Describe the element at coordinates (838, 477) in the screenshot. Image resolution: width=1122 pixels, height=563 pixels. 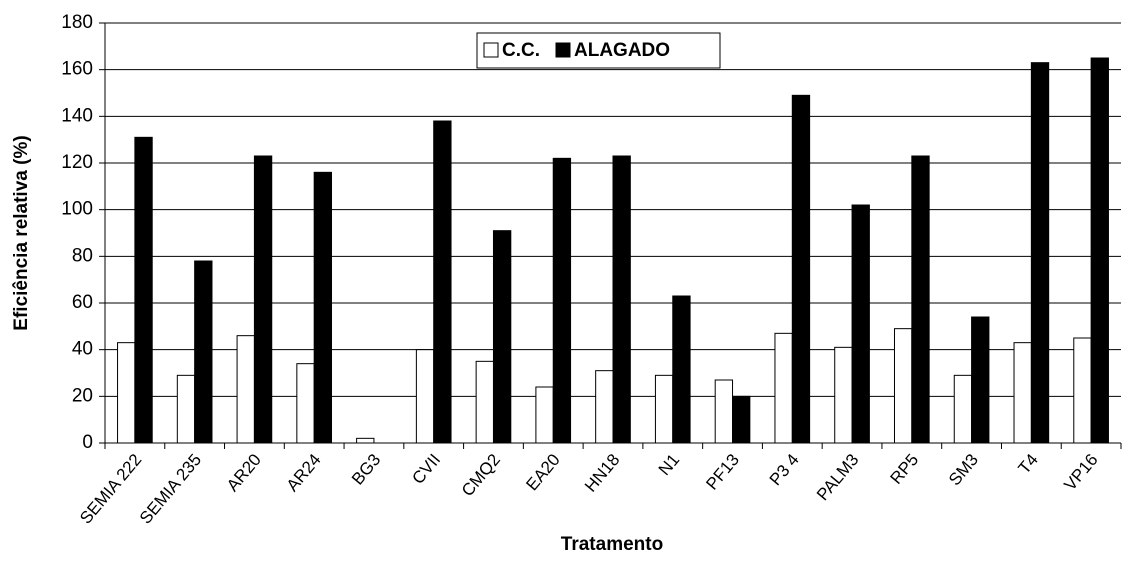
I see `x-tick-label: PALM3` at that location.